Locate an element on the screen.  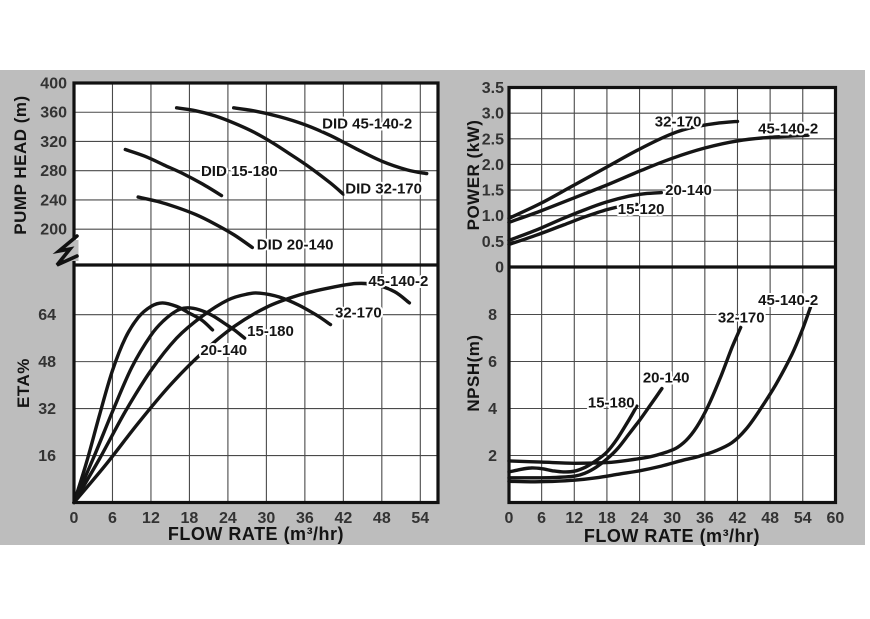
y-tick-label: 64 is located at coordinates (47, 315).